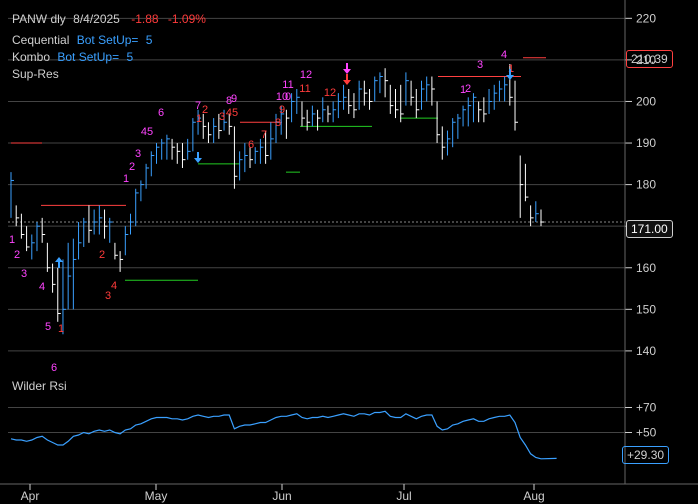  I want to click on symbol-label: PANW dly, so click(39, 19).